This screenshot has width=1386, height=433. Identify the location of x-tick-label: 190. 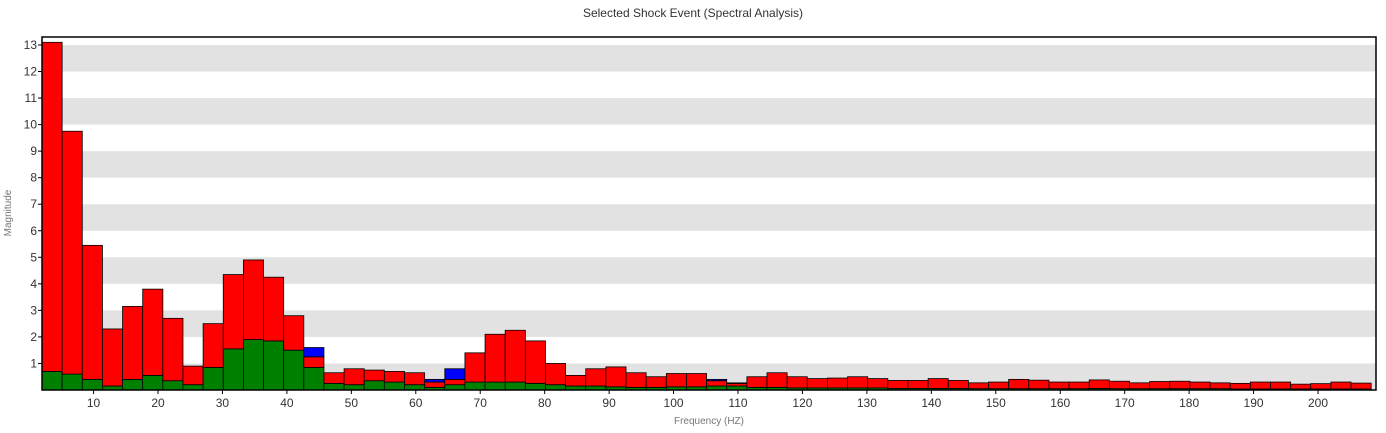
(1254, 403).